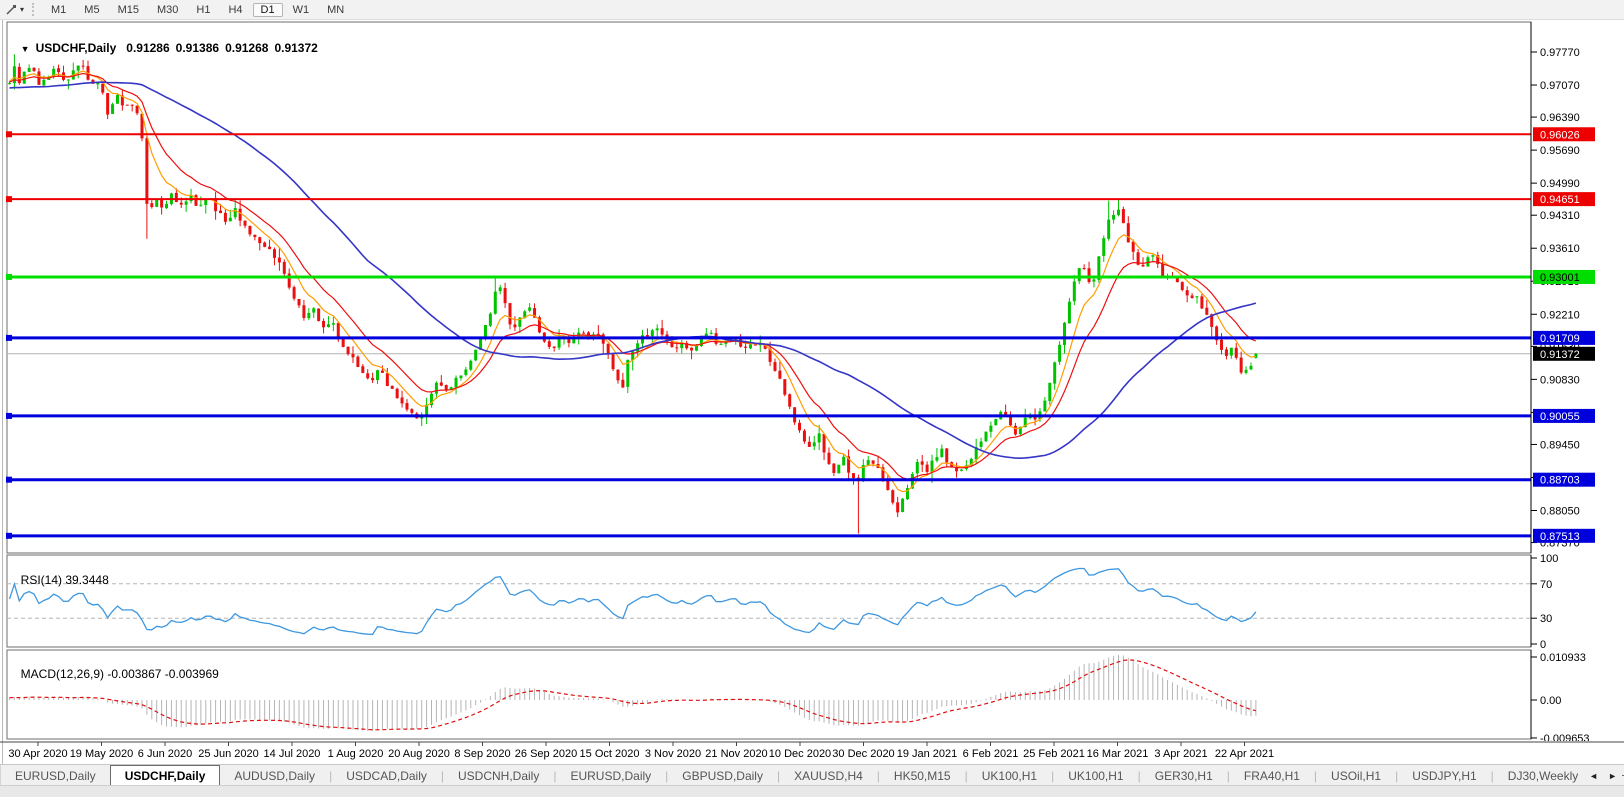  Describe the element at coordinates (275, 775) in the screenshot. I see `tab-item-audusd-daily: AUDUSD,Daily` at that location.